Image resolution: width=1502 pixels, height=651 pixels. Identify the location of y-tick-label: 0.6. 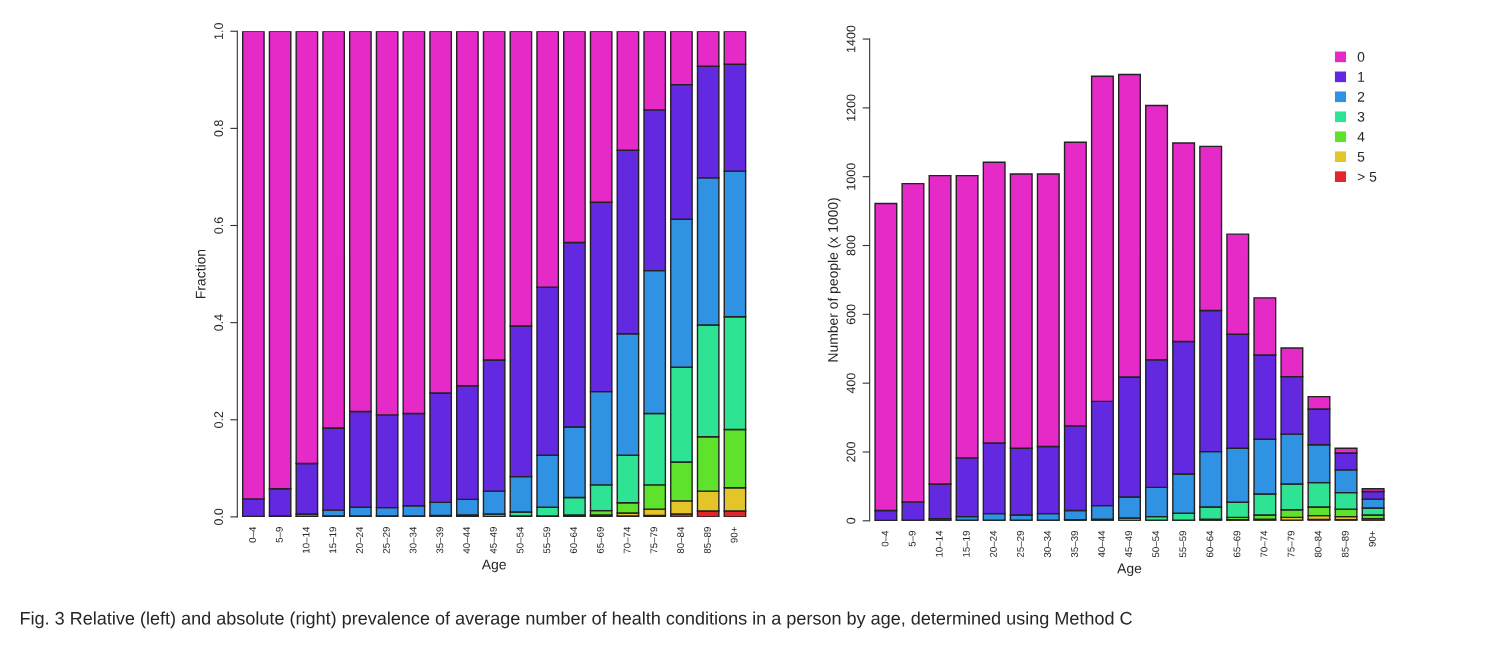
(219, 225).